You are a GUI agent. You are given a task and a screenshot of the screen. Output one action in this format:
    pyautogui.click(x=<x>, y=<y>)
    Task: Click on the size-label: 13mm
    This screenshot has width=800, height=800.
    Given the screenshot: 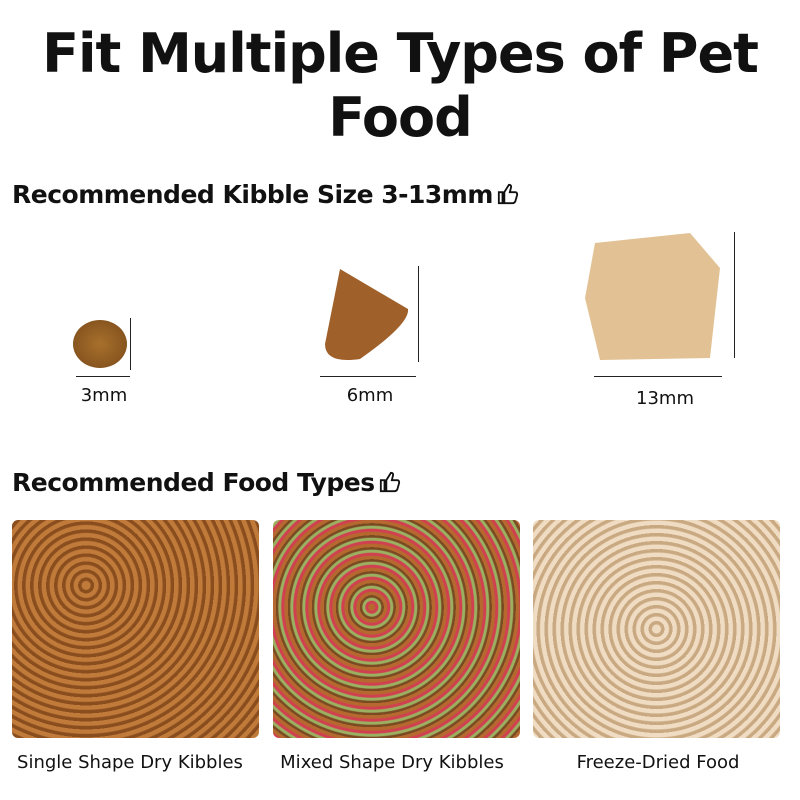 What is the action you would take?
    pyautogui.click(x=665, y=398)
    